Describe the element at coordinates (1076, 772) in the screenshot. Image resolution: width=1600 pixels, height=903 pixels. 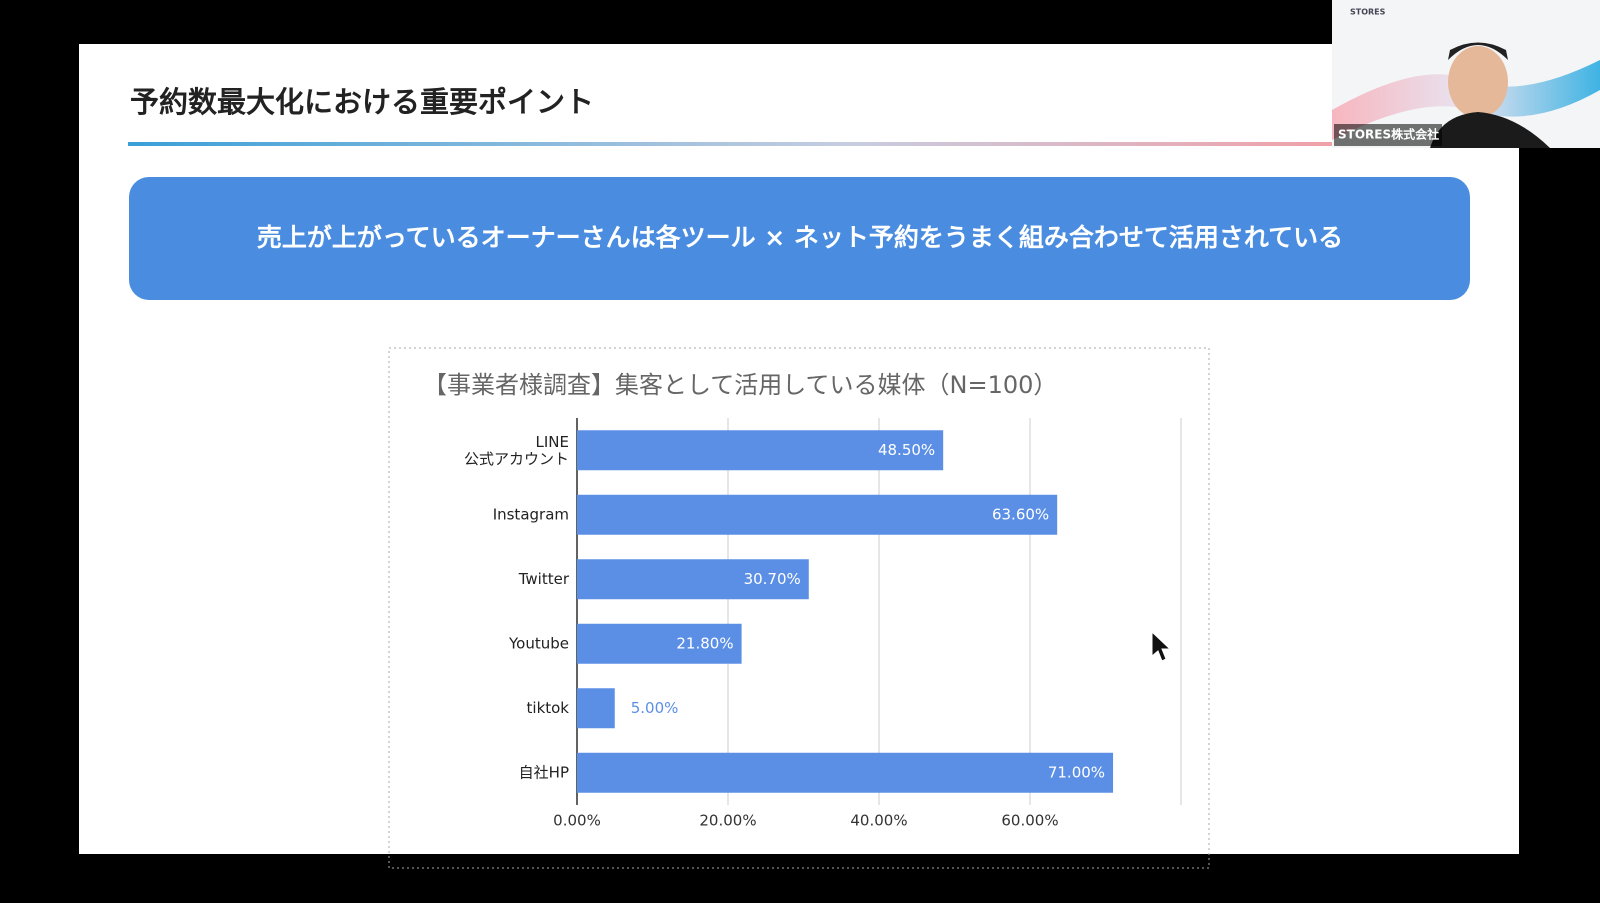
I see `value-label: 71.00%` at that location.